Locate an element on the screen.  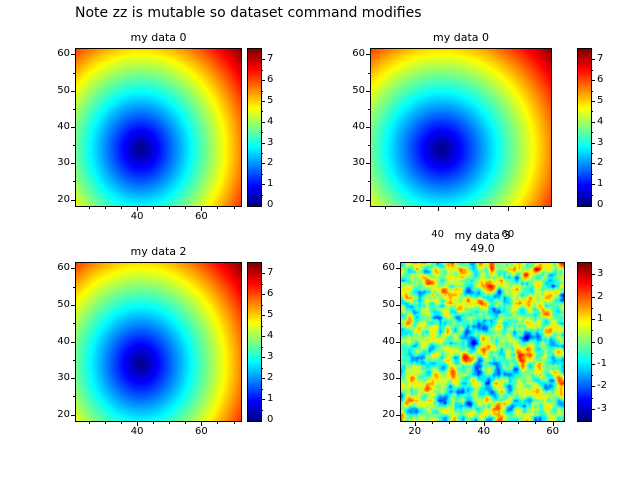
y-tick-label: 60 is located at coordinates (63, 268).